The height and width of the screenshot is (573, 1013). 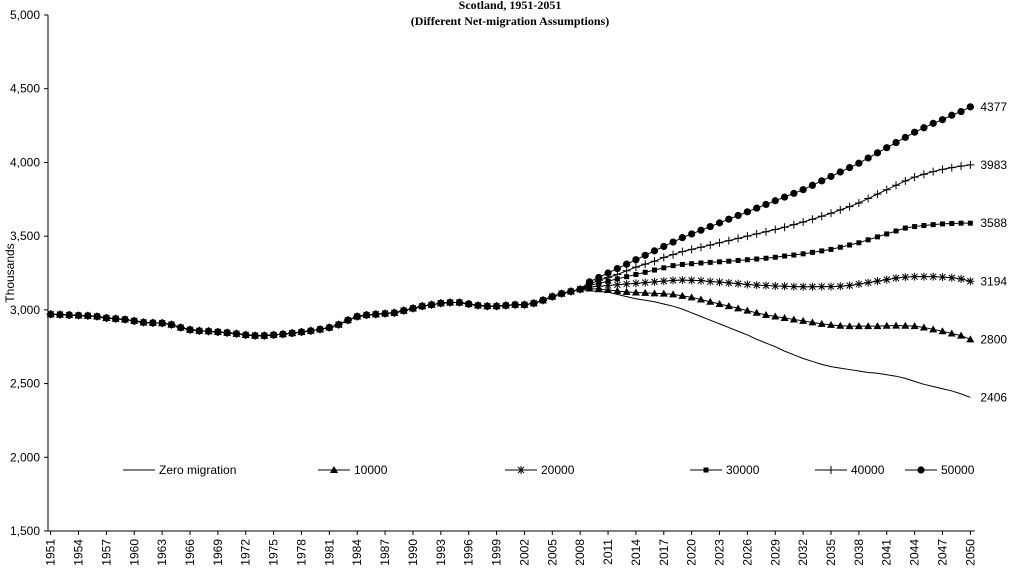 I want to click on series: 2800, so click(x=526, y=315).